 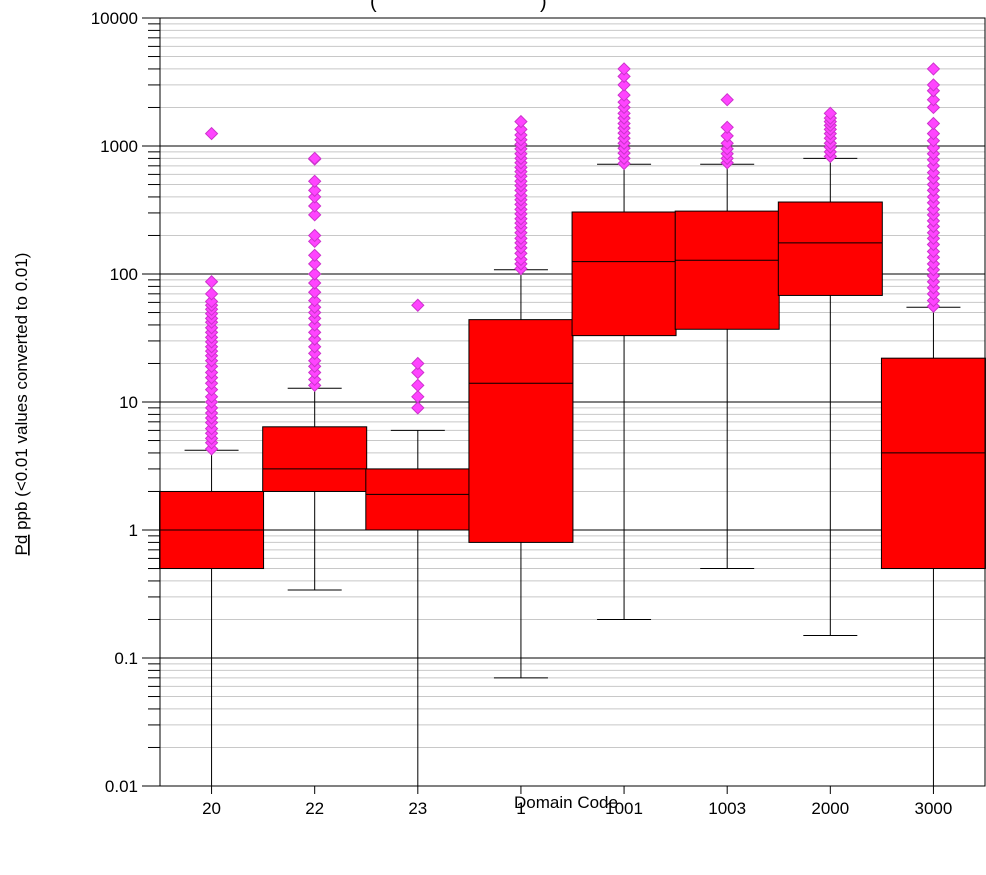 I want to click on chart-title-open: (, so click(x=373, y=6).